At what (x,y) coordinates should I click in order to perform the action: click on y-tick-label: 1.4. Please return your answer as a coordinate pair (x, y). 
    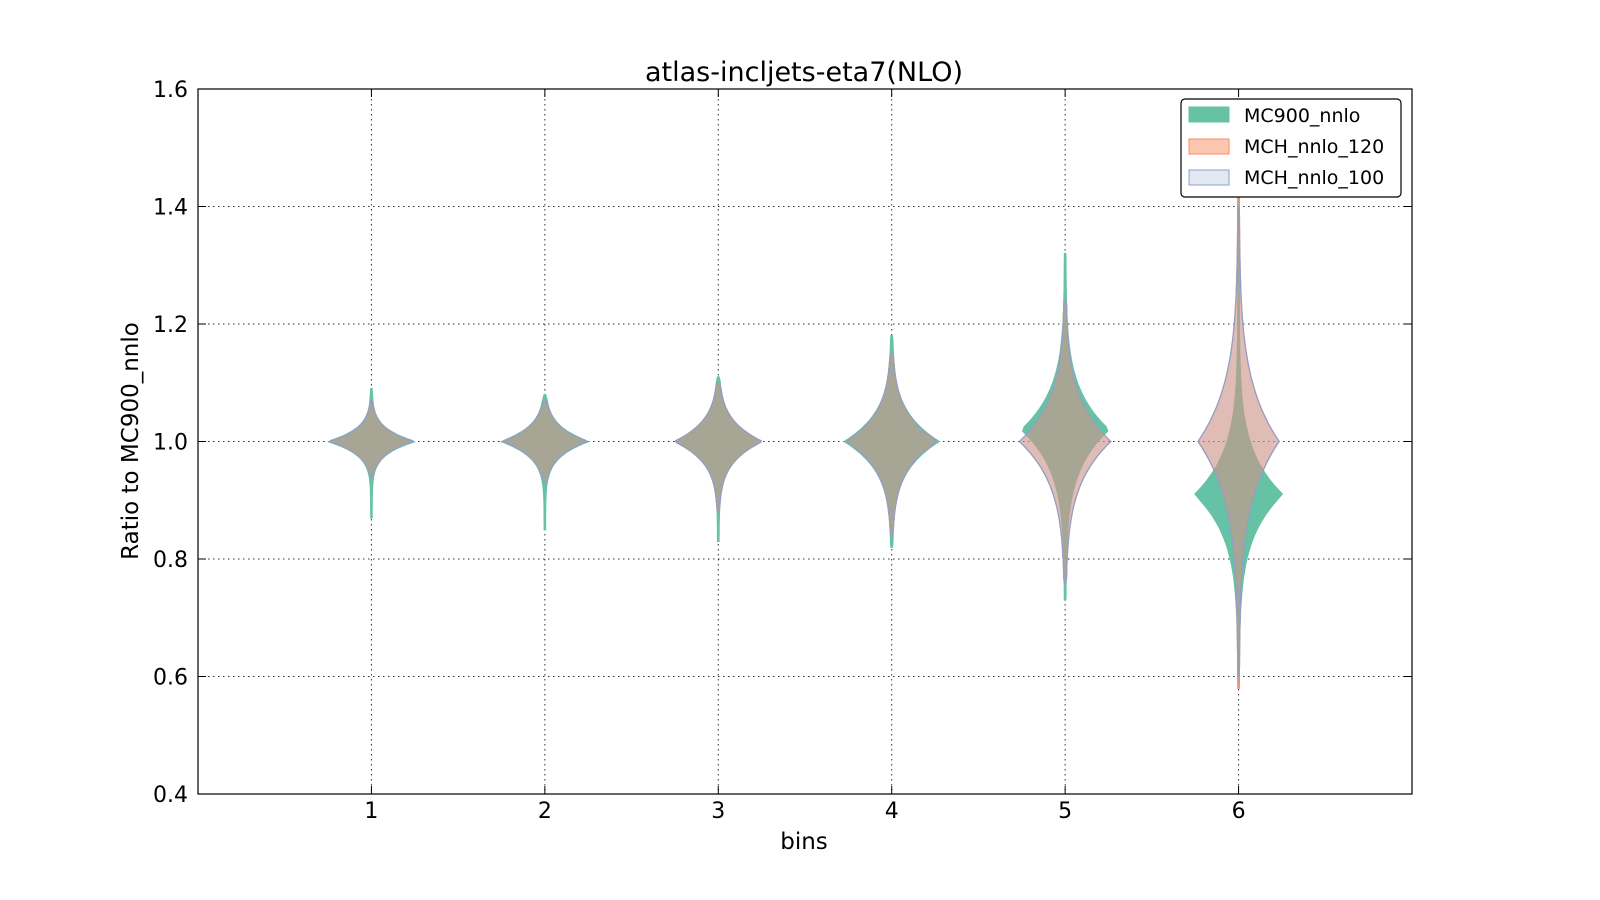
    Looking at the image, I should click on (170, 208).